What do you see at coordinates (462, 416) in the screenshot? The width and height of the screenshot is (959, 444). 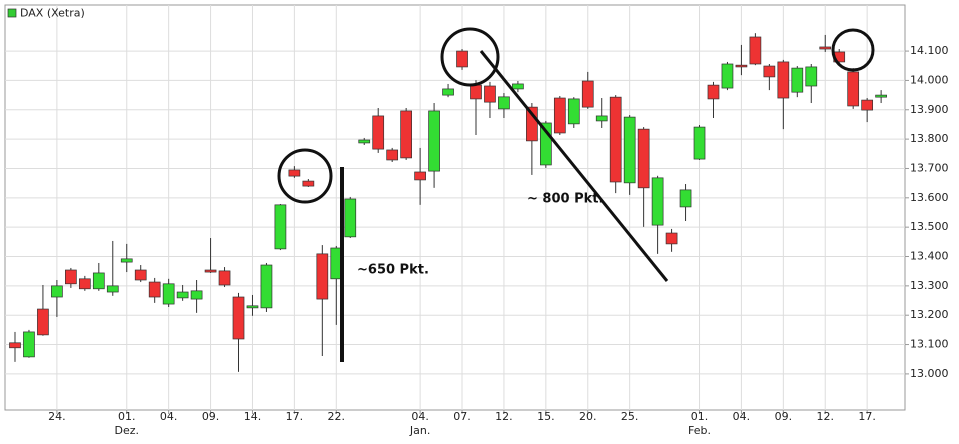 I see `x-tick-label: 07.` at bounding box center [462, 416].